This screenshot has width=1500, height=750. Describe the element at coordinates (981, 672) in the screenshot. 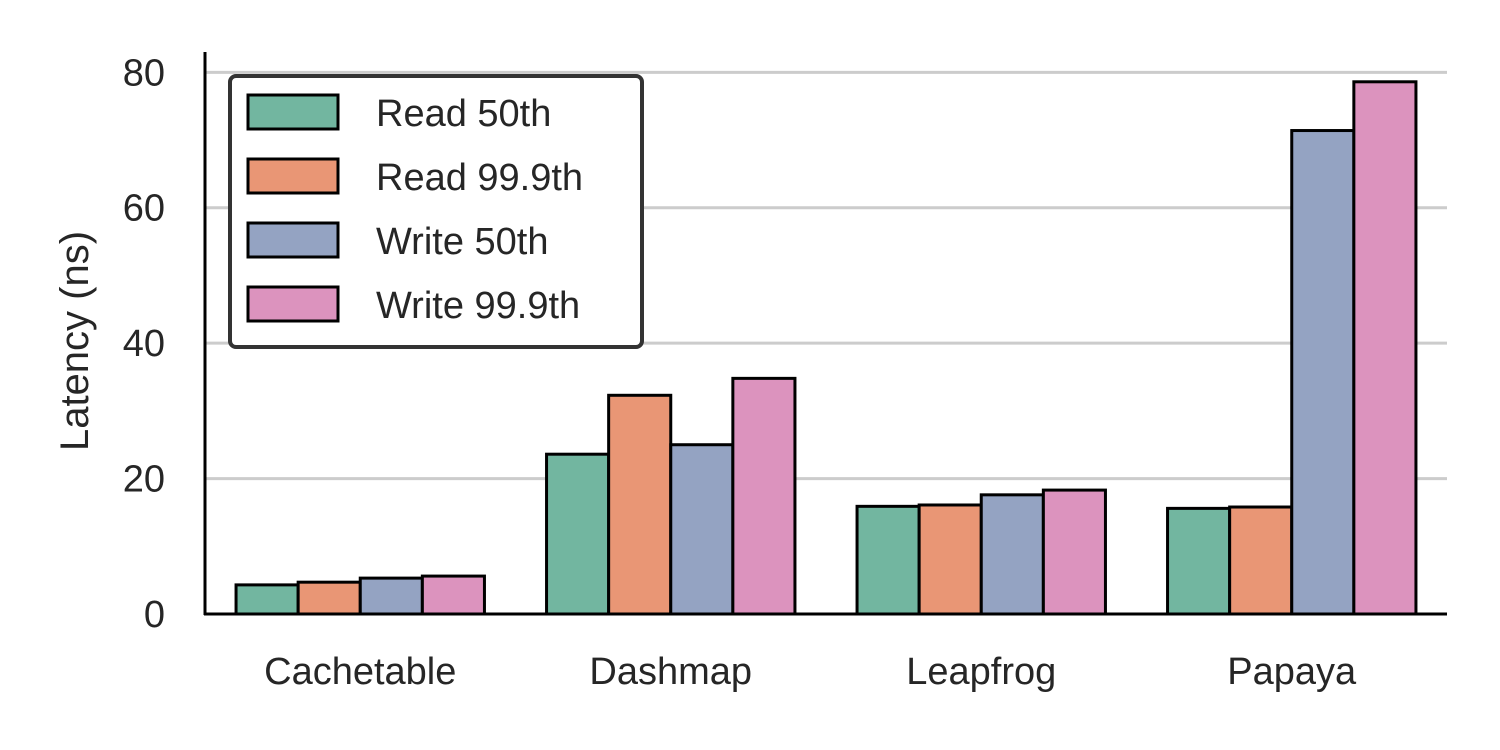

I see `x-tick-label: Leapfrog` at that location.